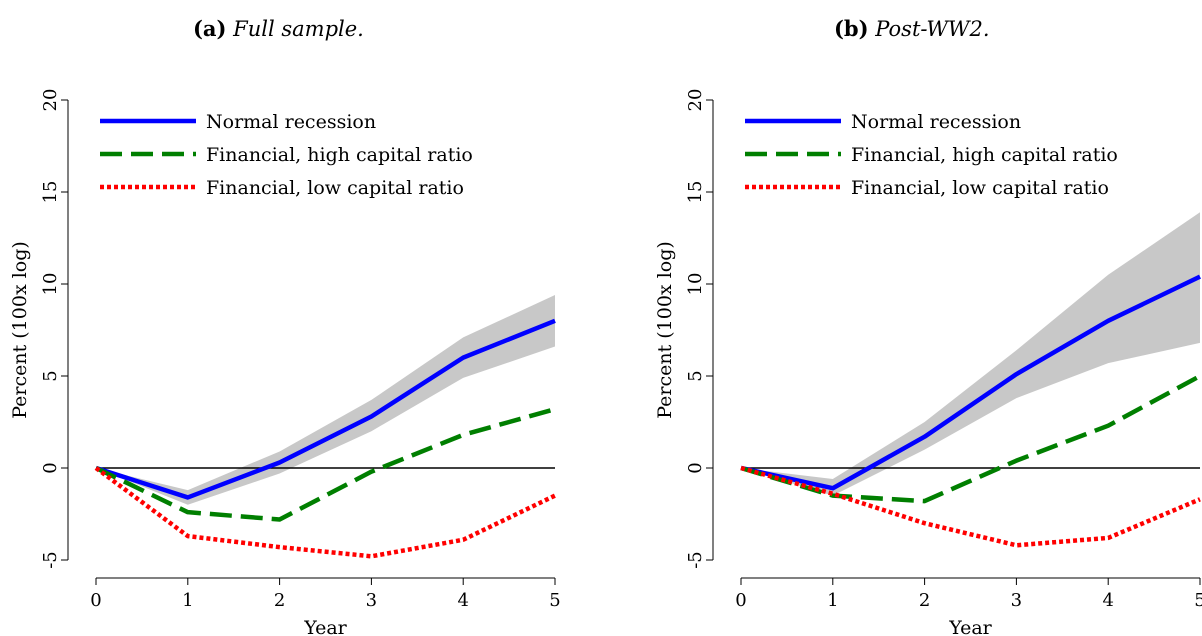 This screenshot has width=1202, height=636. I want to click on series-line-dashed, so click(325, 464).